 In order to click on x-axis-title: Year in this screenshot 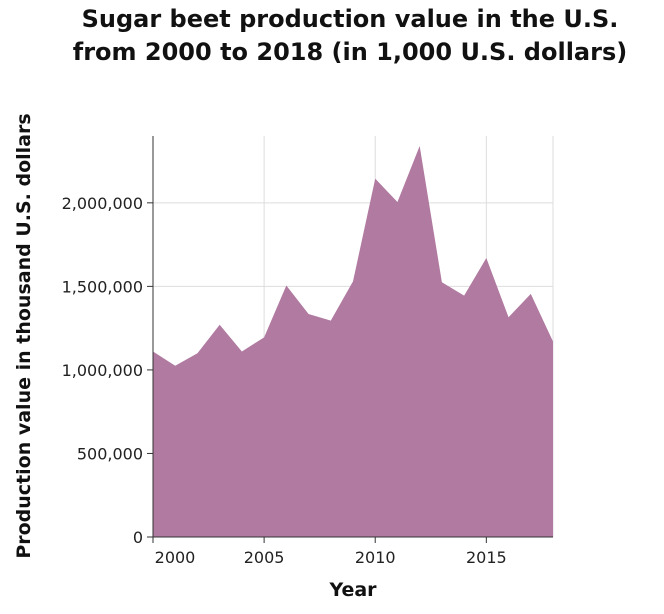, I will do `click(352, 590)`.